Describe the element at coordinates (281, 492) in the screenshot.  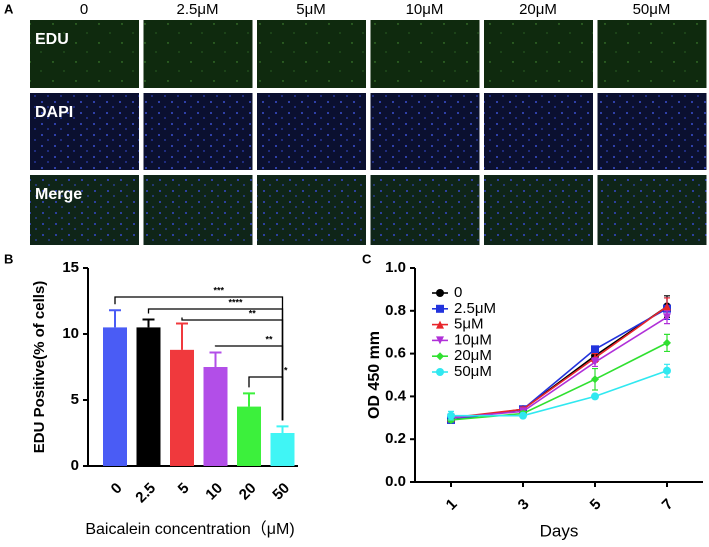
I see `x-tick-label: 50` at that location.